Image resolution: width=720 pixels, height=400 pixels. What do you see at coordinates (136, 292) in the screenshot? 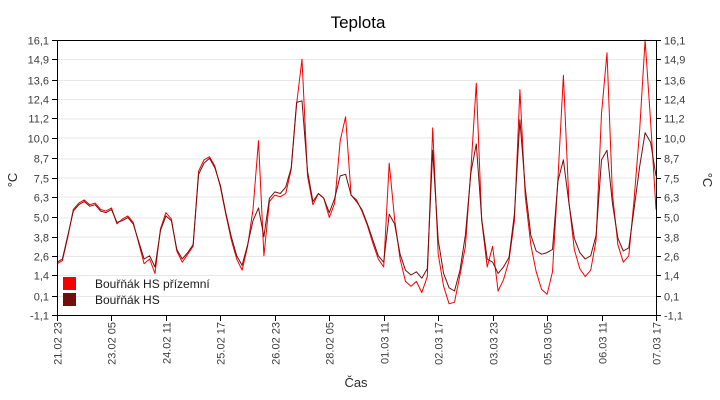
I see `legend: Bouřňák HS přízemní Bouřňák HS` at bounding box center [136, 292].